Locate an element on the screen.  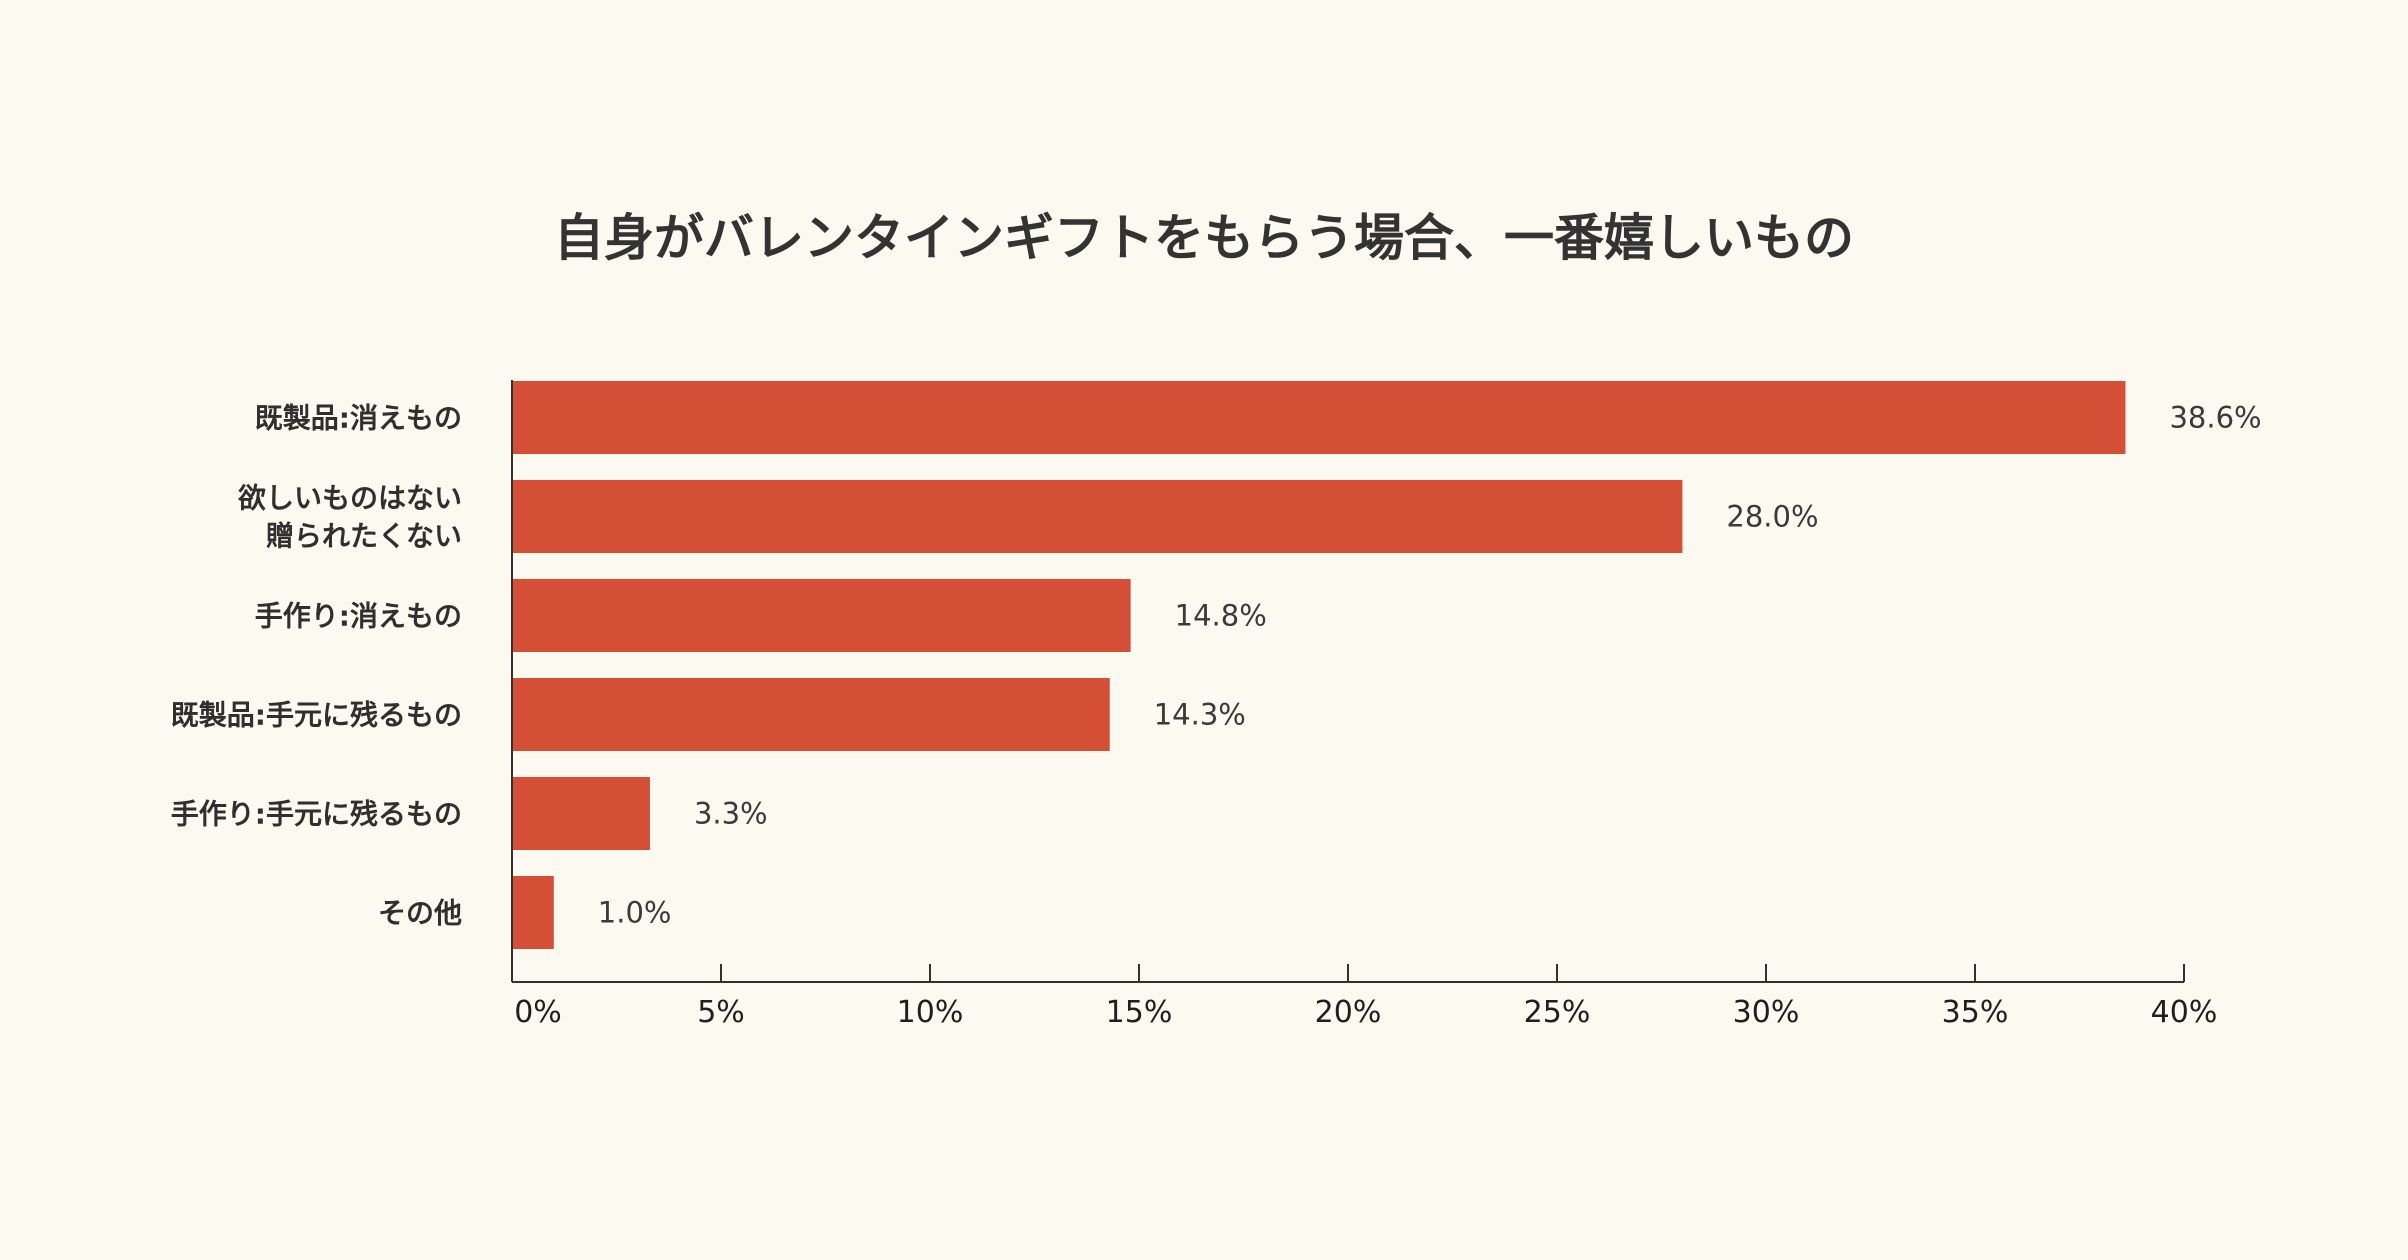
category-label-0: 既製品:消えもの is located at coordinates (358, 418).